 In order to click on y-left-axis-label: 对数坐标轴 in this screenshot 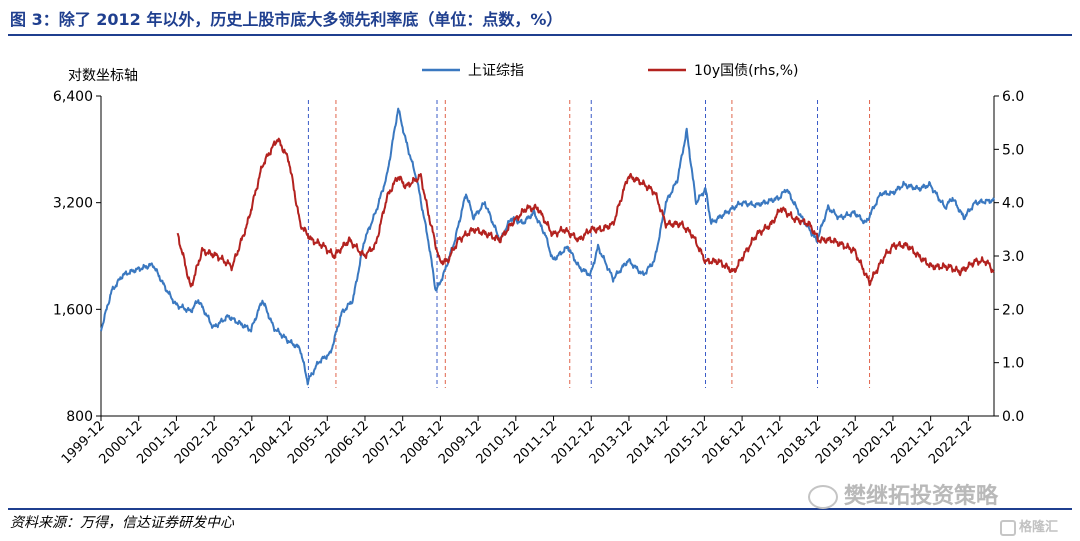, I will do `click(103, 76)`.